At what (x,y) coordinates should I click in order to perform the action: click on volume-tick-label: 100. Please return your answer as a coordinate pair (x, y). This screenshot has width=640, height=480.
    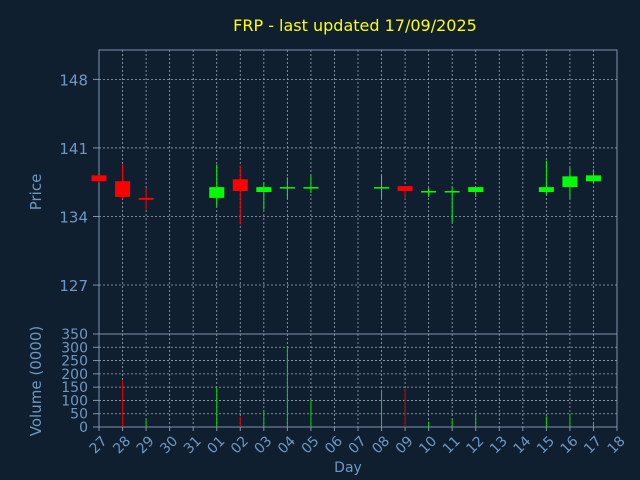
    Looking at the image, I should click on (74, 401).